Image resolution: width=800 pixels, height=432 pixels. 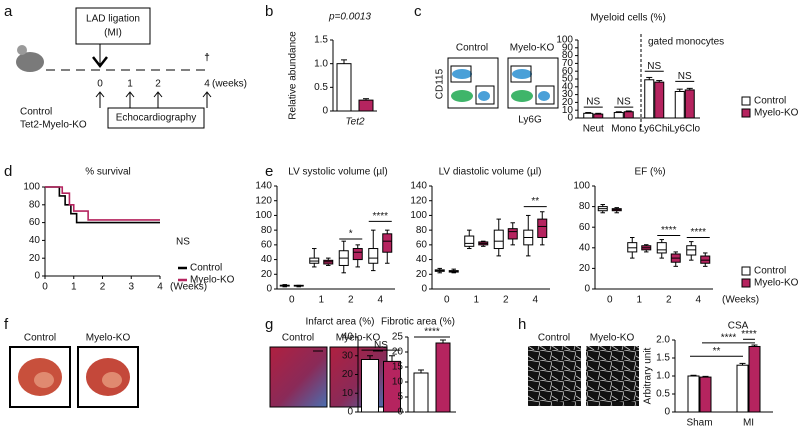 I want to click on timepoint: 0, so click(x=100, y=84).